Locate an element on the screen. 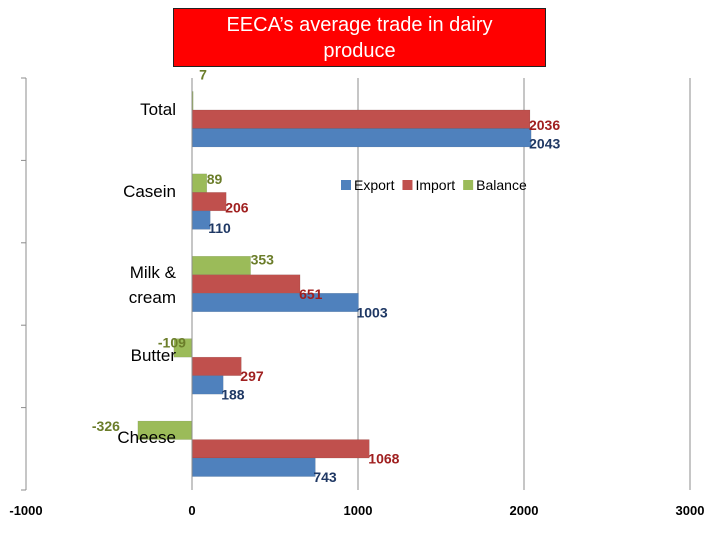 This screenshot has width=720, height=540. category-label: Cheese is located at coordinates (146, 437).